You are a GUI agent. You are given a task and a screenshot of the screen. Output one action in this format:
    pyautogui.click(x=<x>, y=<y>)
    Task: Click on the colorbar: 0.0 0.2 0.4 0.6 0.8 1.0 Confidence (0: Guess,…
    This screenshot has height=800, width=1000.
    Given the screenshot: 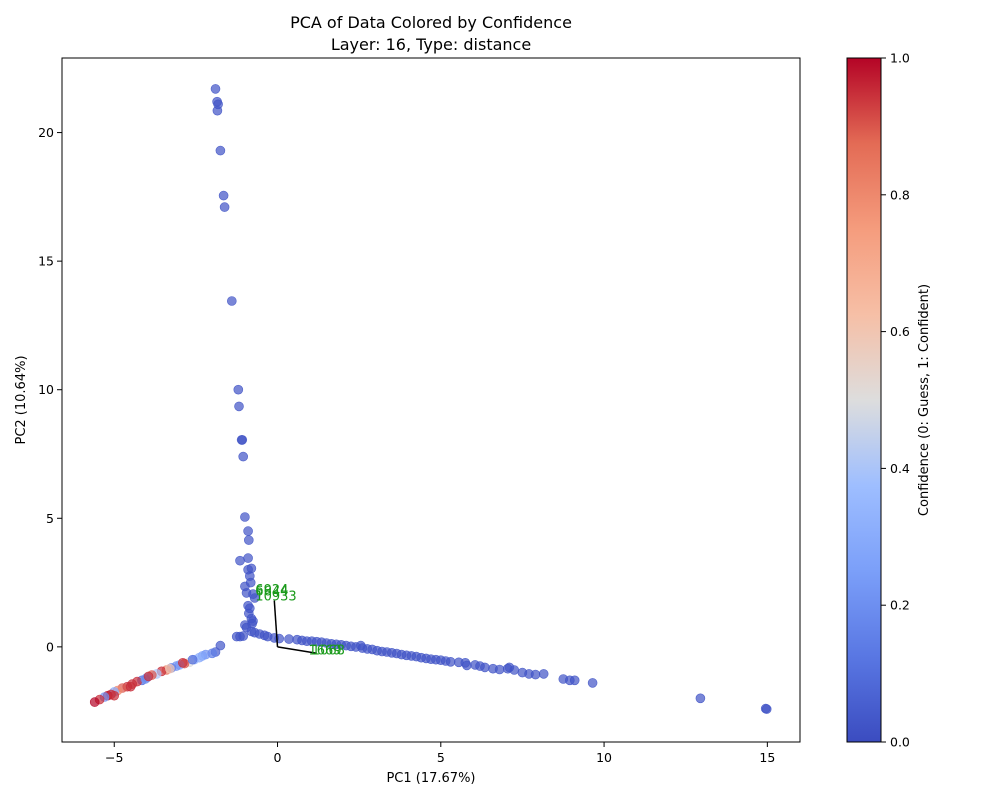 What is the action you would take?
    pyautogui.click(x=889, y=400)
    